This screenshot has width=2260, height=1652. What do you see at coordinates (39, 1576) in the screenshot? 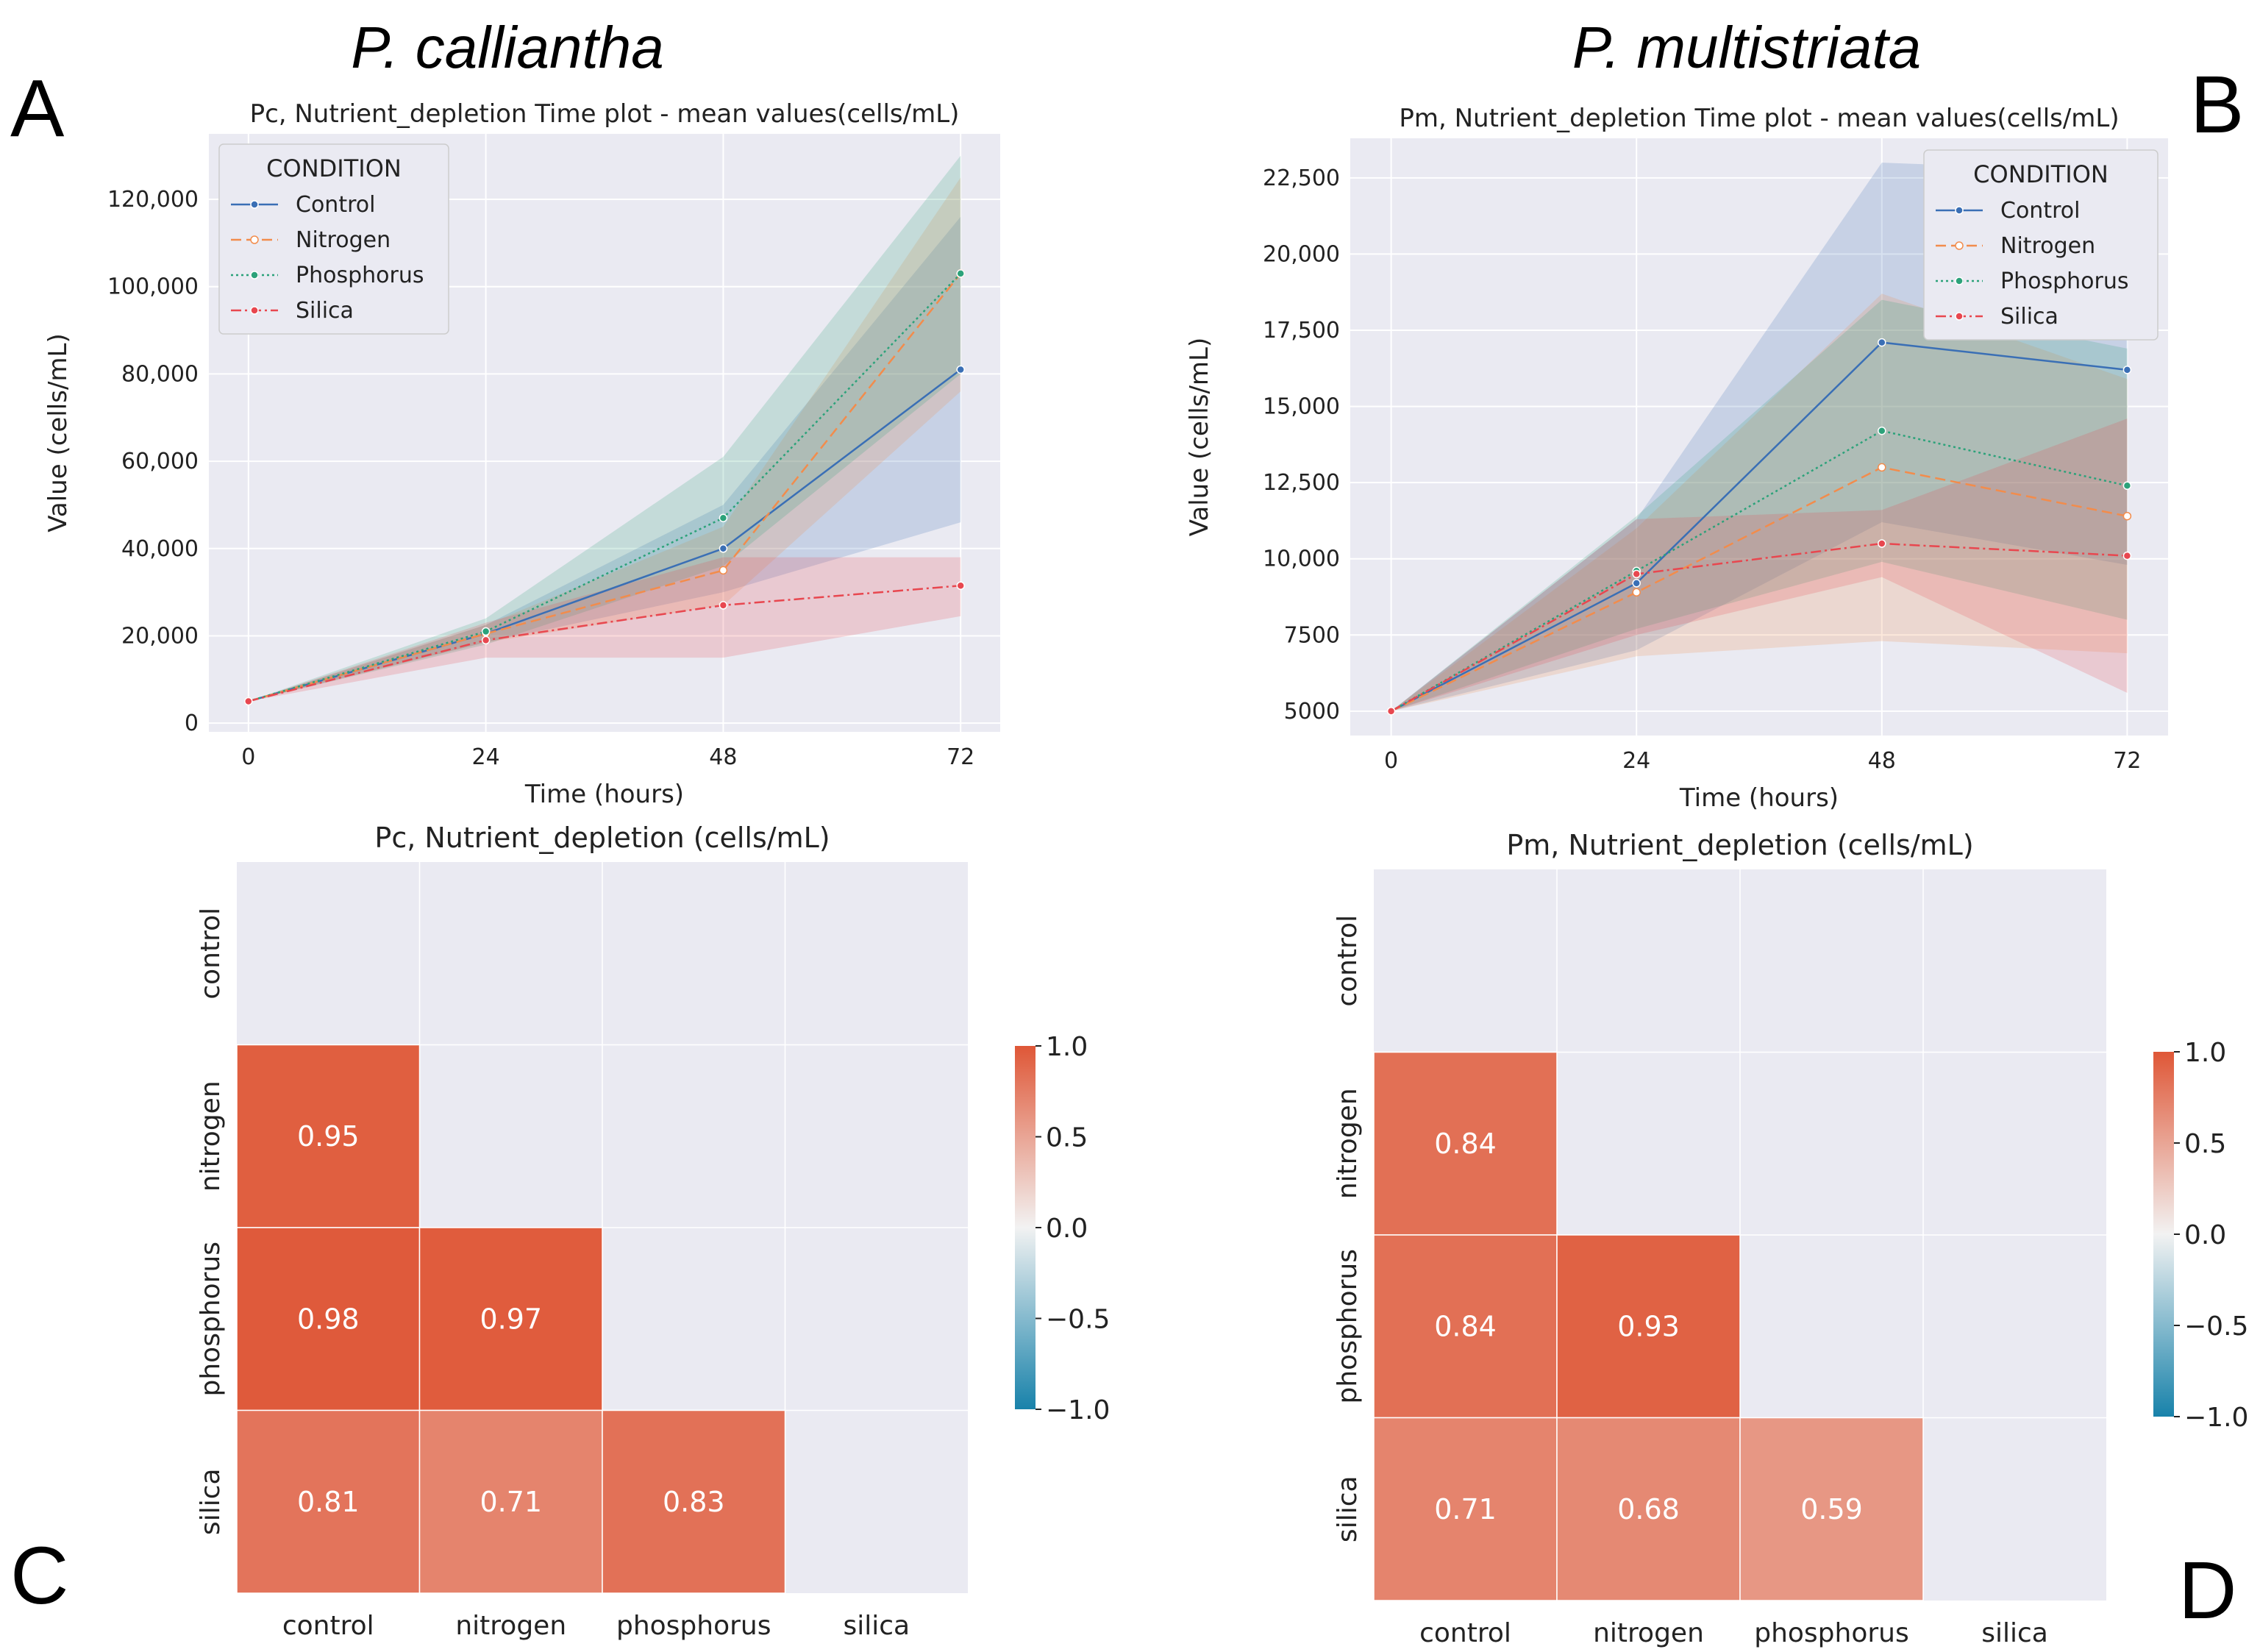
I see `panel-letter-c: C` at bounding box center [39, 1576].